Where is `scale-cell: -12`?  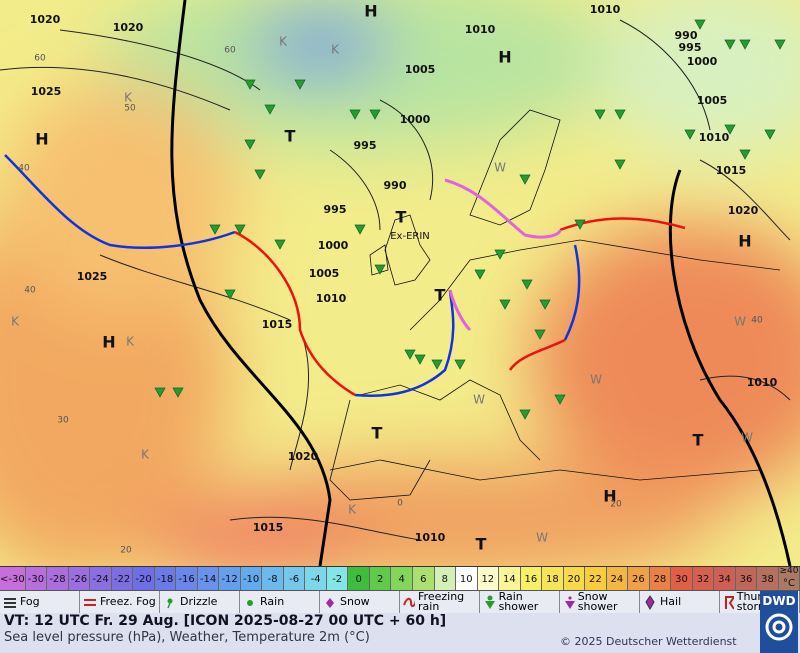
scale-cell: -12 is located at coordinates (230, 579).